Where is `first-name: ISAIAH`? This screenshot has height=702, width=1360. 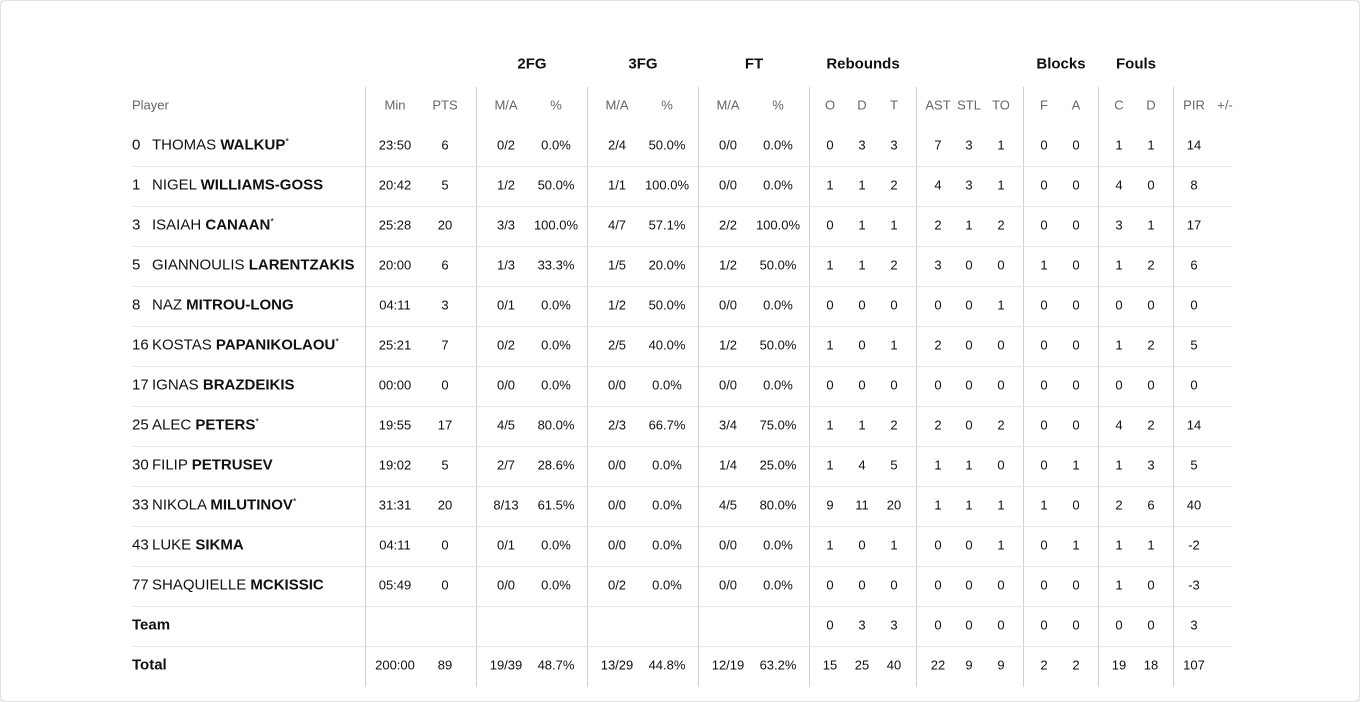
first-name: ISAIAH is located at coordinates (177, 225).